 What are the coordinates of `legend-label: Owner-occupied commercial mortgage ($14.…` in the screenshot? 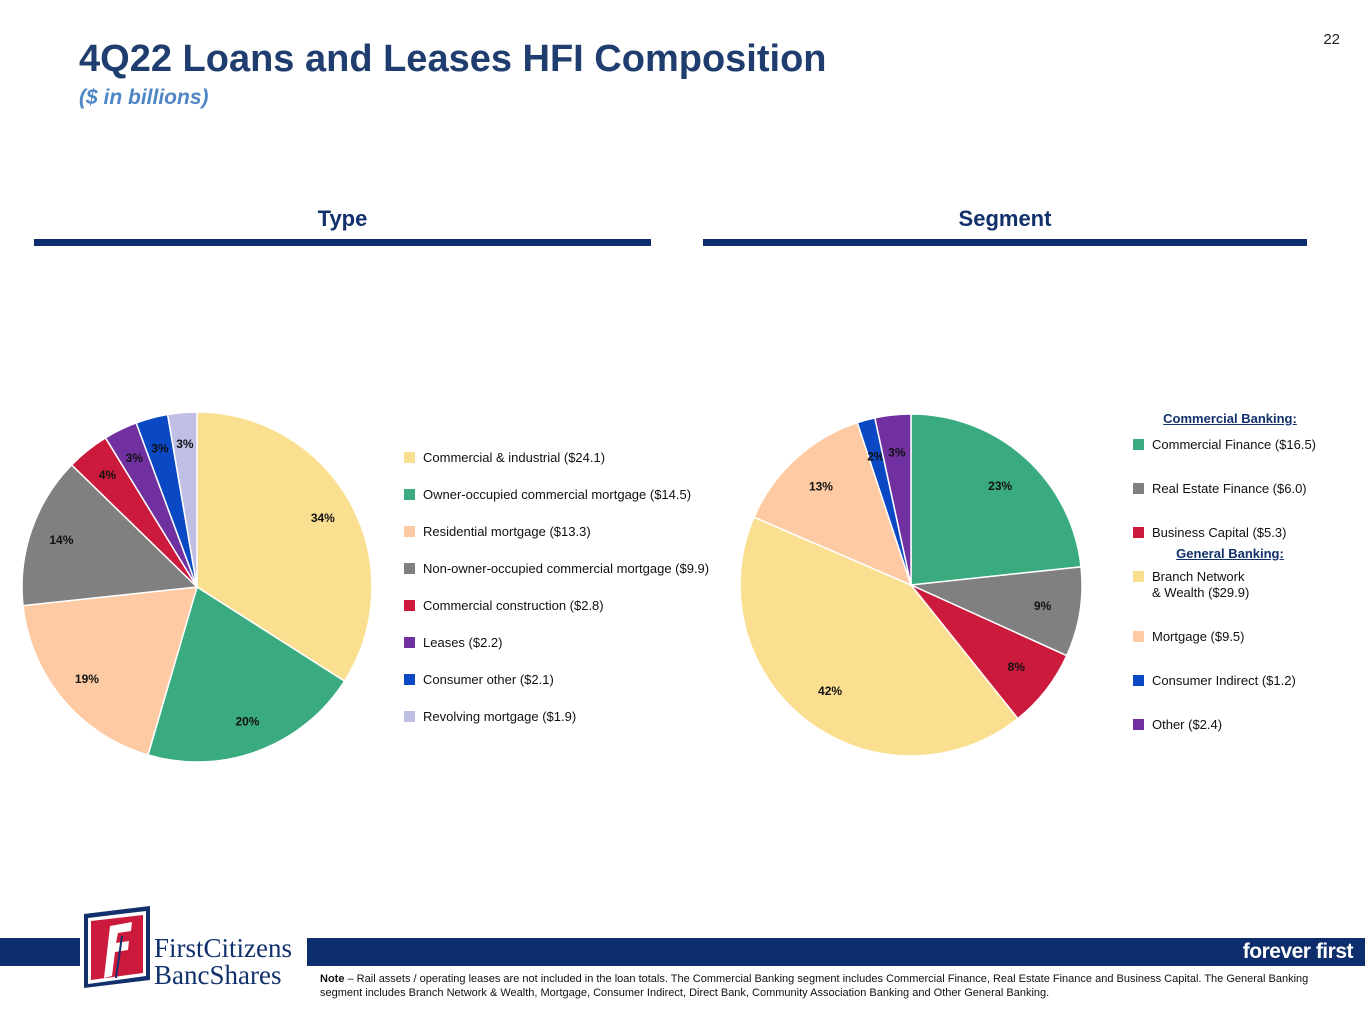 It's located at (557, 494).